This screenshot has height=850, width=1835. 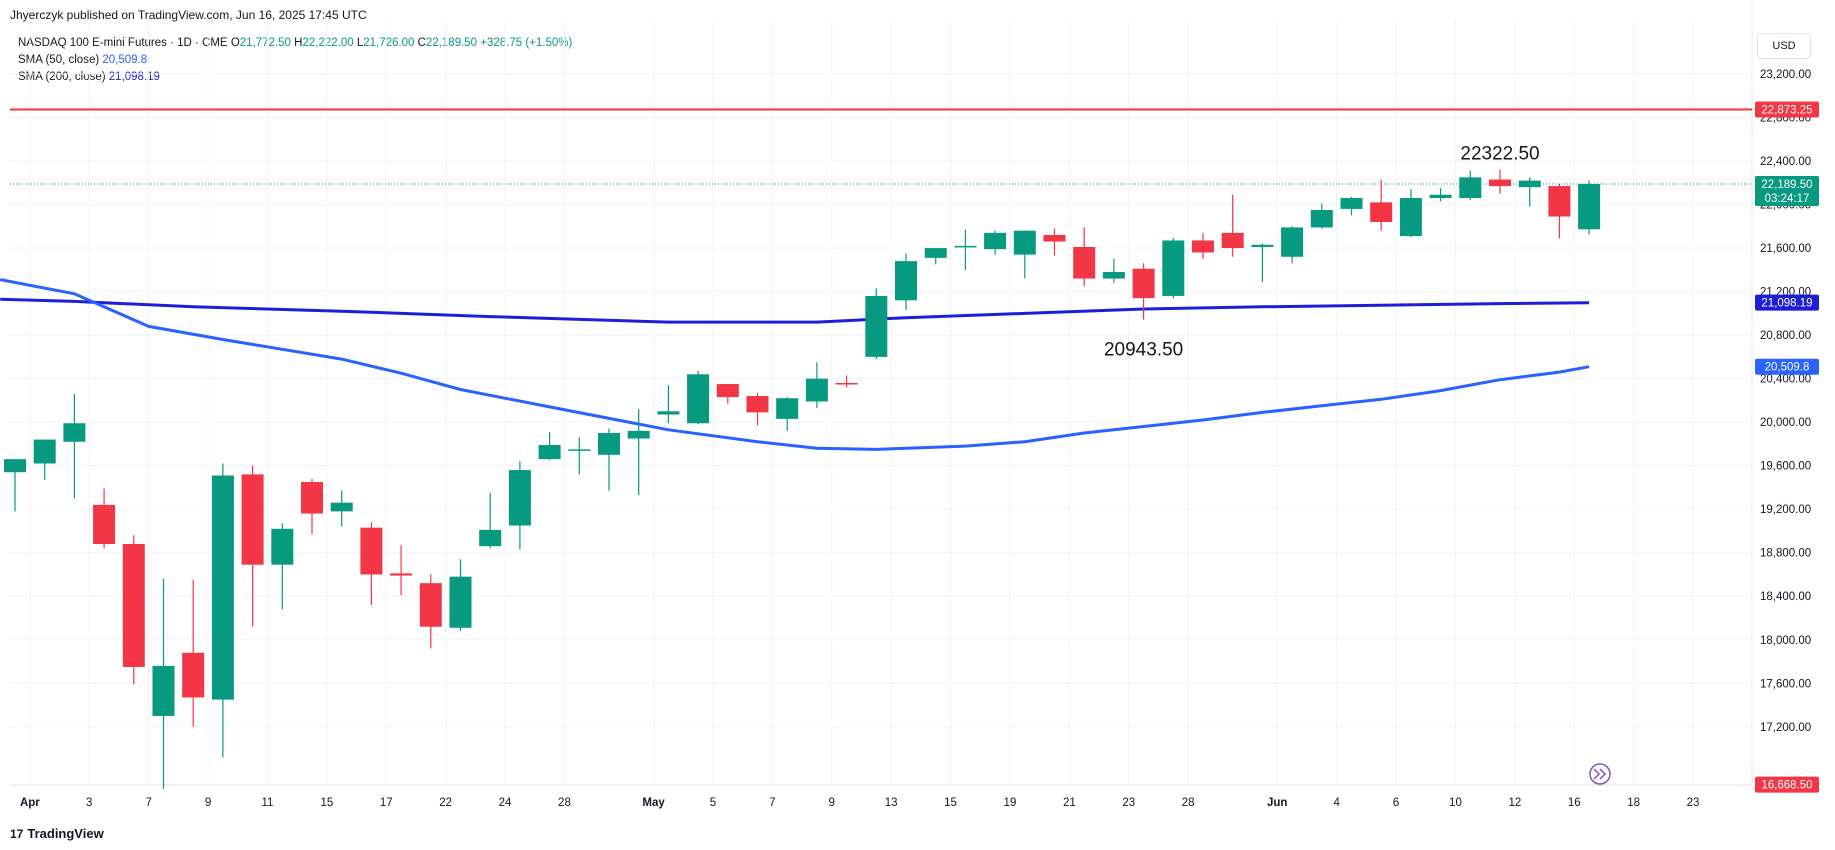 I want to click on symbol-label: NASDAQ 100 E-mini Futures · 1D · CME, so click(x=123, y=43).